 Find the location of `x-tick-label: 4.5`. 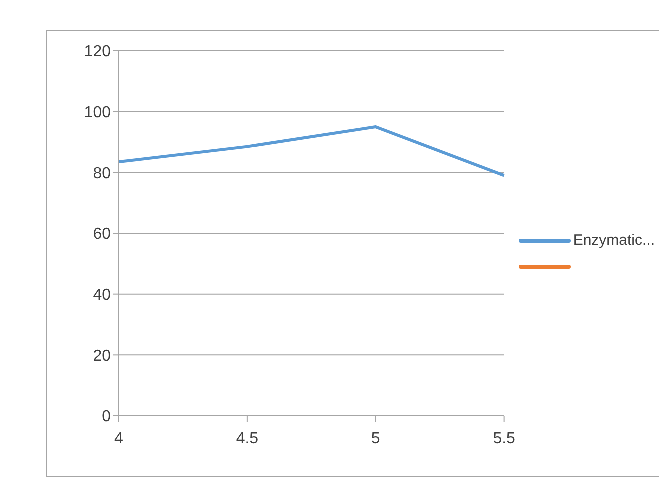

x-tick-label: 4.5 is located at coordinates (247, 439).